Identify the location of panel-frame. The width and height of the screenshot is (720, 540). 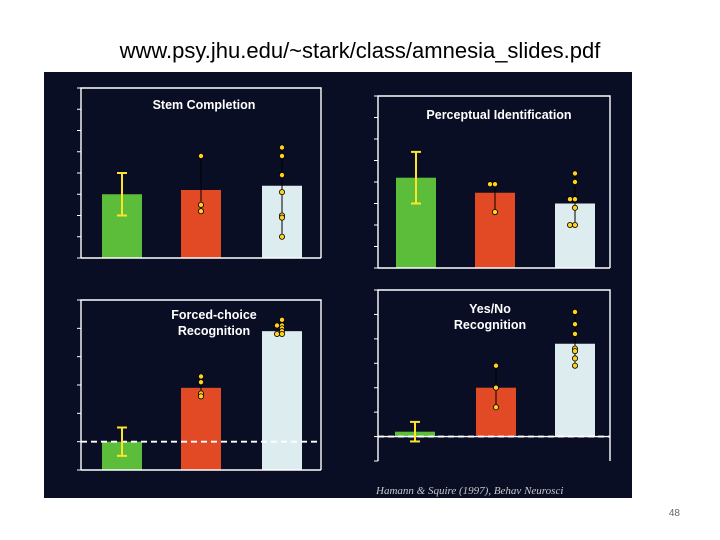
(494, 375).